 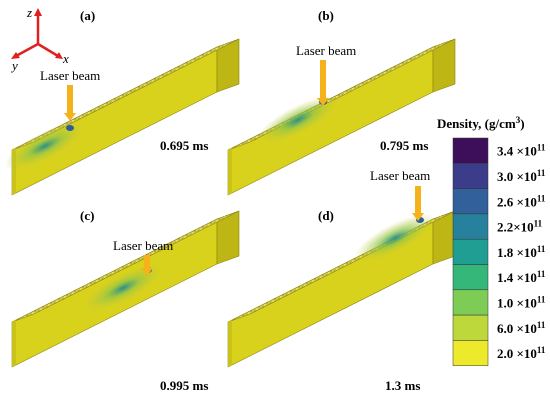 What do you see at coordinates (184, 385) in the screenshot?
I see `time-label: 0.995 ms` at bounding box center [184, 385].